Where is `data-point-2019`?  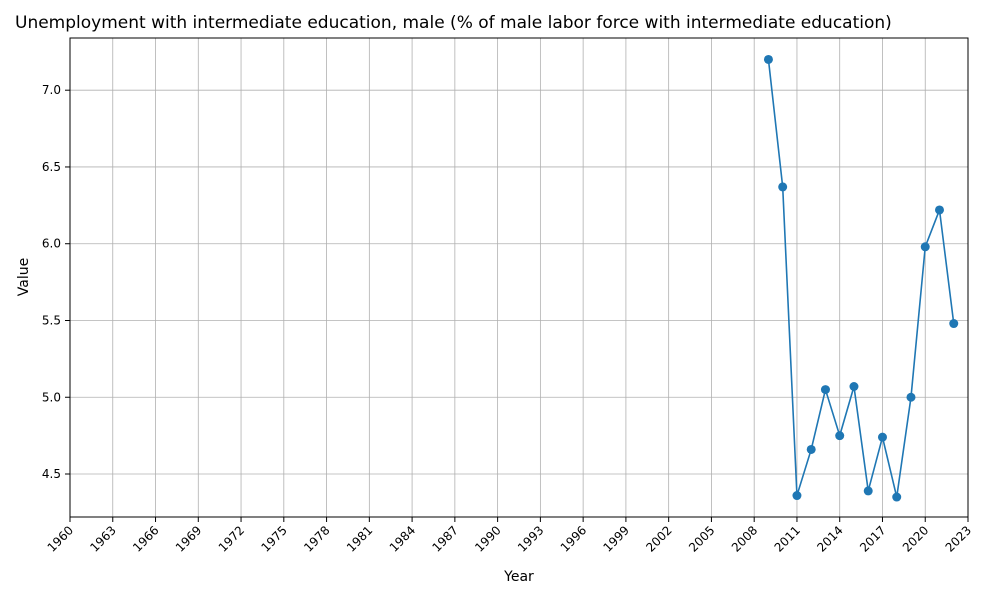 data-point-2019 is located at coordinates (911, 397).